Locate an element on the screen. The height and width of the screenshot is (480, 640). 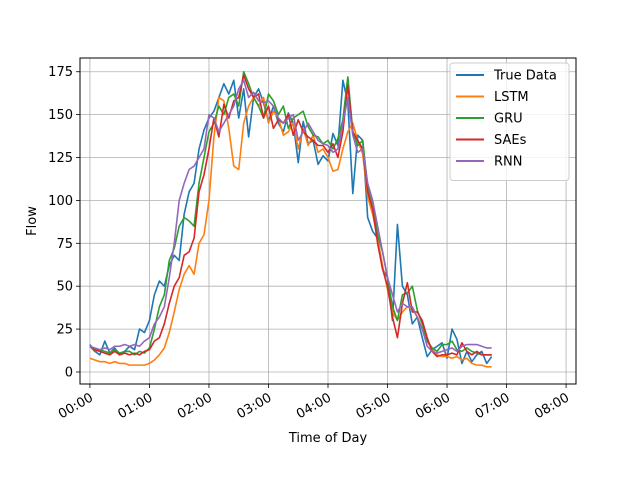
y-tick-label: 150 is located at coordinates (60, 115).